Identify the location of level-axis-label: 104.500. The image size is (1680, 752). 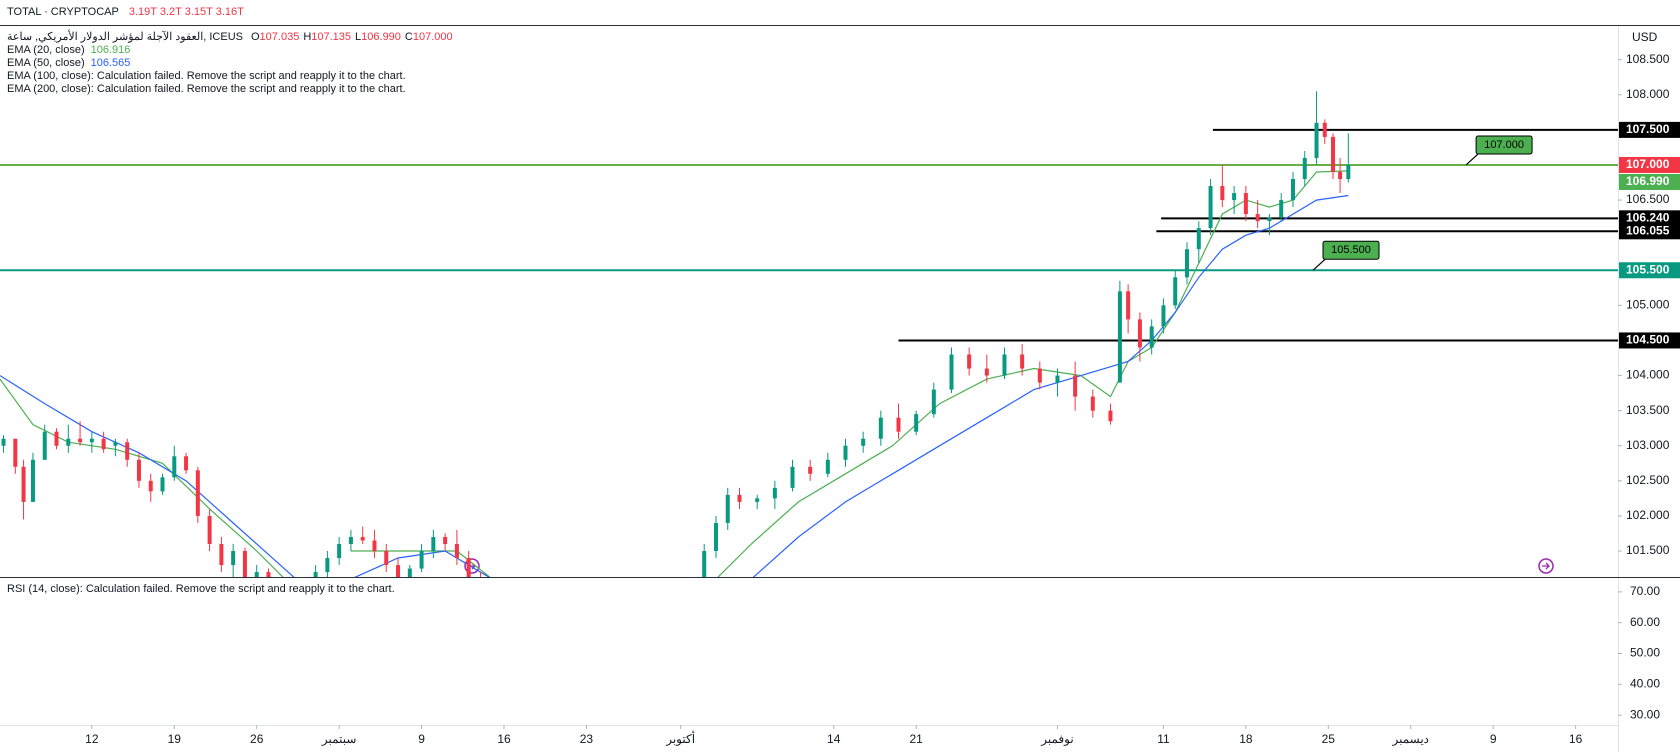
(1648, 340).